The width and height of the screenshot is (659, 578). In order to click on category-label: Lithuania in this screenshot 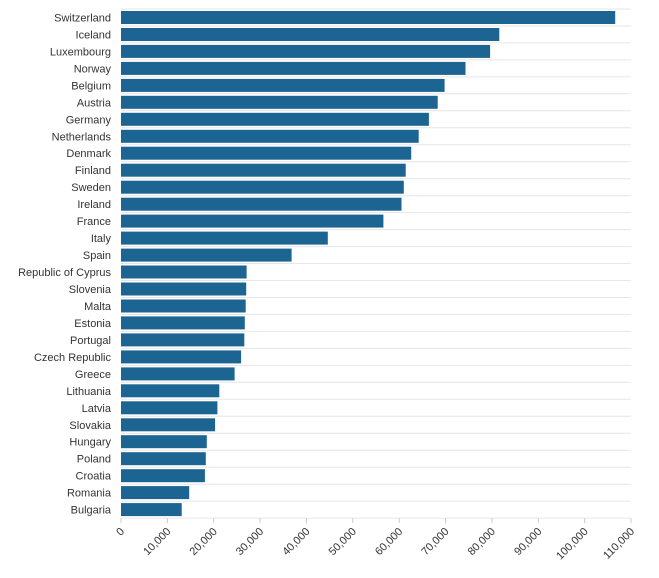, I will do `click(89, 392)`.